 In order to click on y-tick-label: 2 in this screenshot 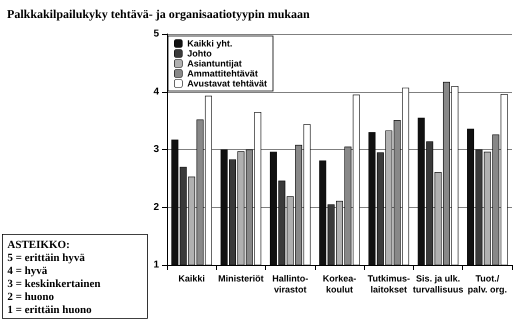, I will do `click(156, 207)`.